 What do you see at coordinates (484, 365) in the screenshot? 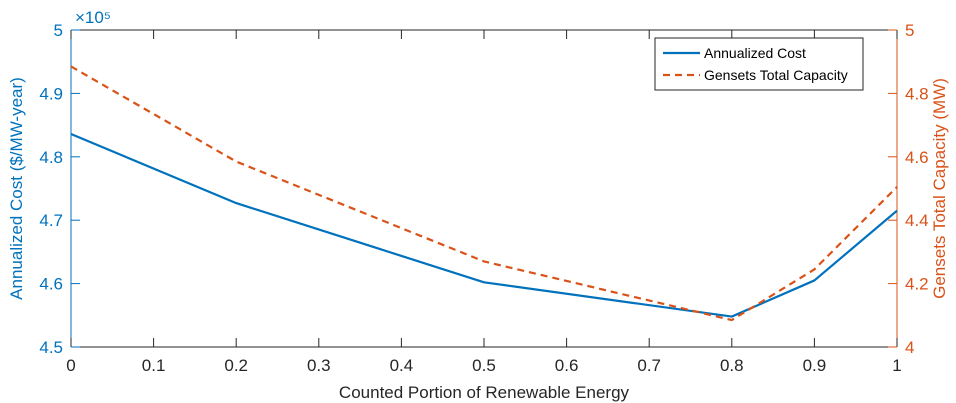
I see `x-tick-label: 0.5` at bounding box center [484, 365].